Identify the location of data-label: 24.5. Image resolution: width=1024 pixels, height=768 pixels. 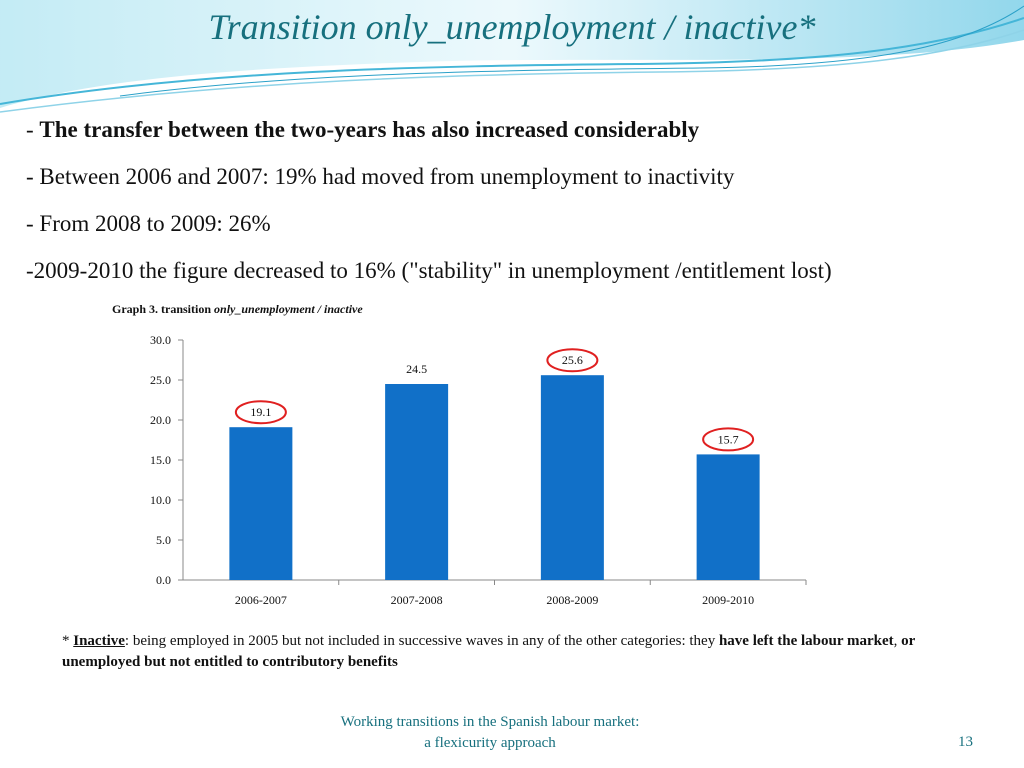
(416, 369).